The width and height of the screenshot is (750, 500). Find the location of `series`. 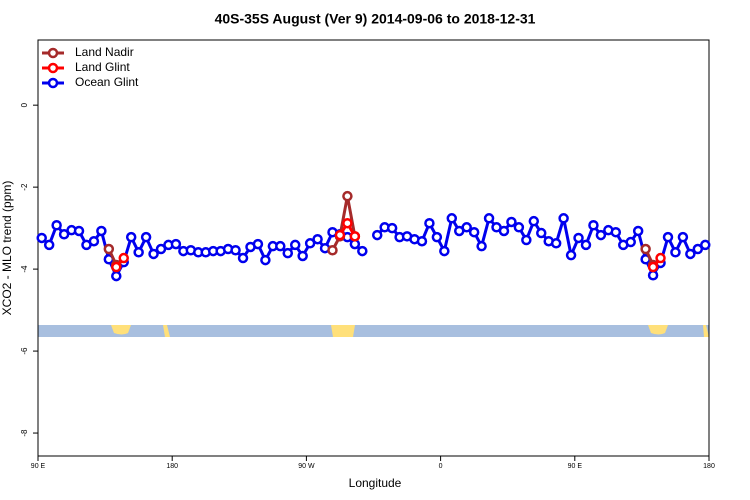

series is located at coordinates (388, 245).